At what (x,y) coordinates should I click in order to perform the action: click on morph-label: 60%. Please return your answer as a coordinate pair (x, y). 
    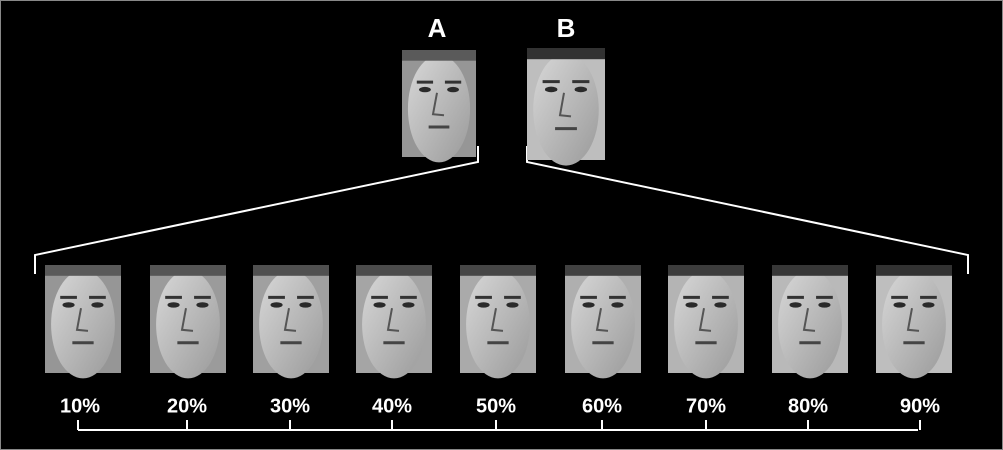
    Looking at the image, I should click on (602, 406).